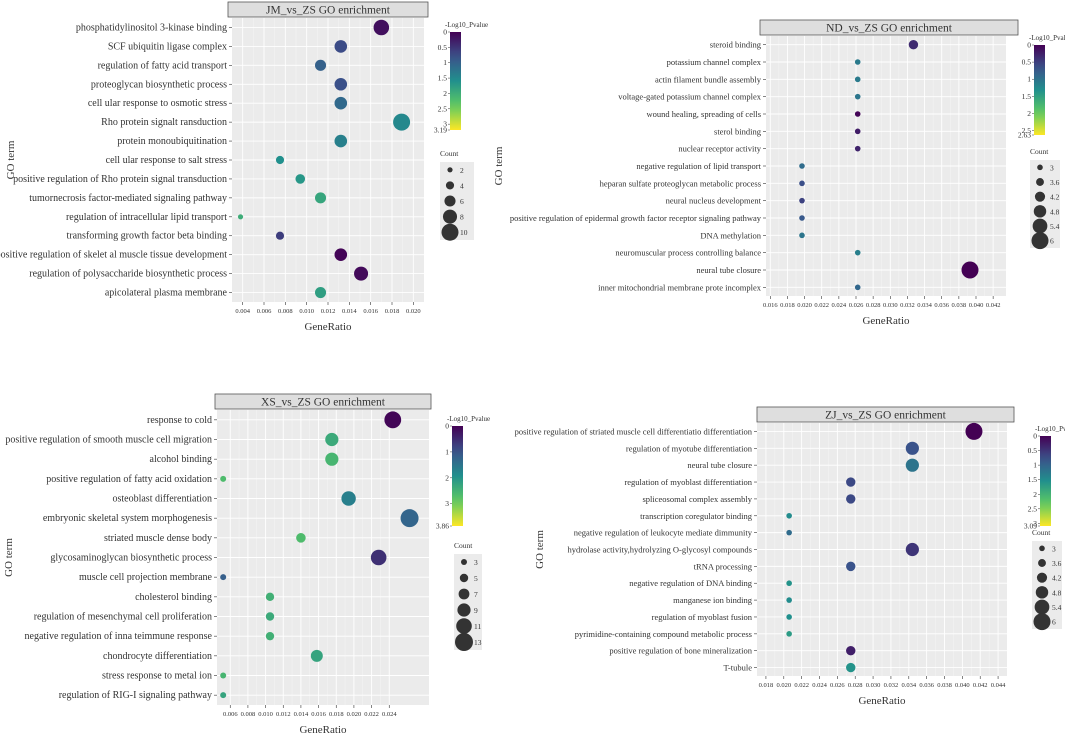 The height and width of the screenshot is (733, 1065). I want to click on y-tick-label: potassium channel complex, so click(714, 62).